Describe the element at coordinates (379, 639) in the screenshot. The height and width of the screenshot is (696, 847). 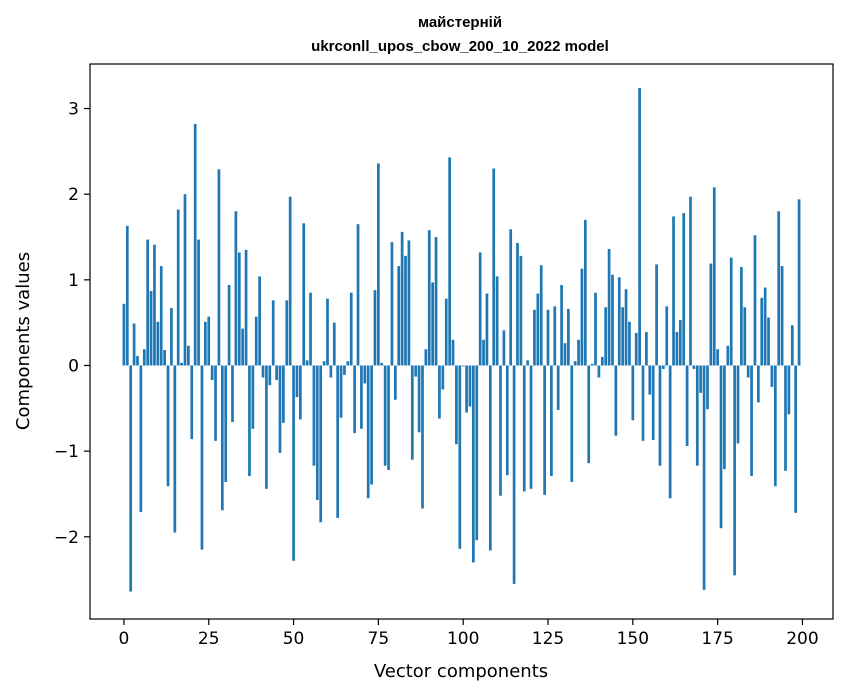
I see `x-tick-label: 75` at that location.